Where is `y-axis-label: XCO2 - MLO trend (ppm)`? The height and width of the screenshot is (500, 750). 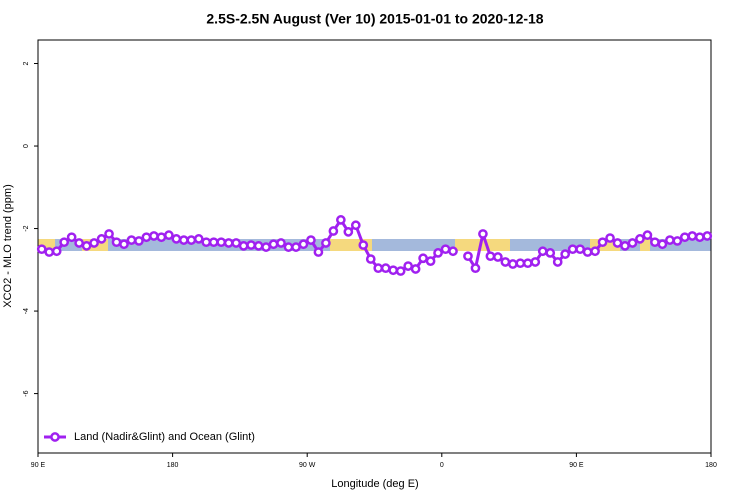 y-axis-label: XCO2 - MLO trend (ppm) is located at coordinates (8, 245).